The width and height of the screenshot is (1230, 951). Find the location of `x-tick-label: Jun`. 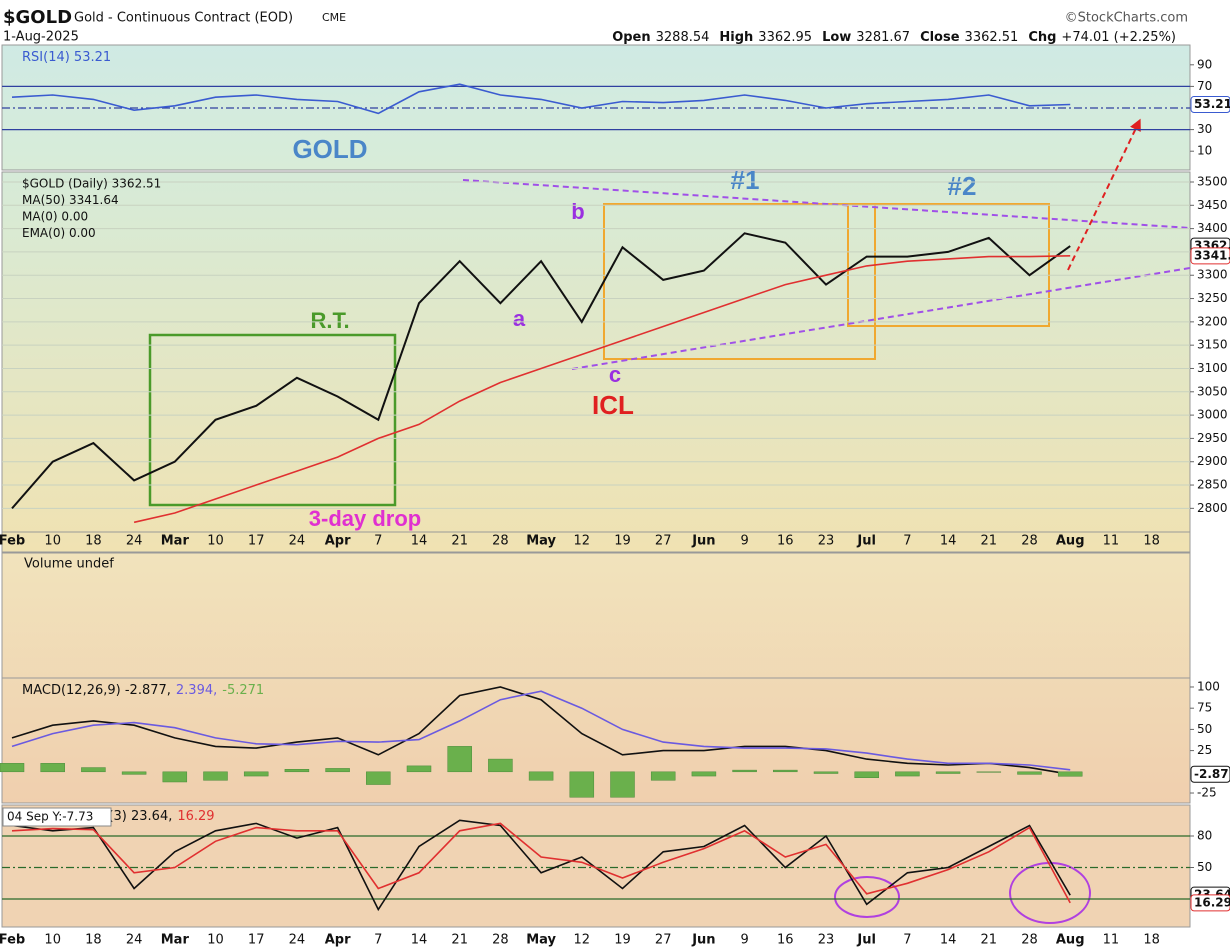

x-tick-label: Jun is located at coordinates (703, 541).